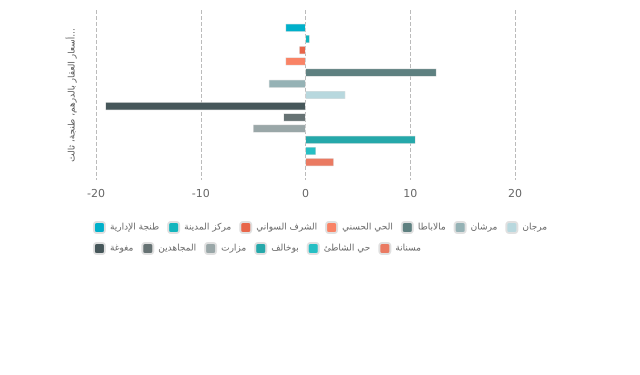 The image size is (640, 375). Describe the element at coordinates (535, 227) in the screenshot. I see `legend-label: مرجان` at that location.